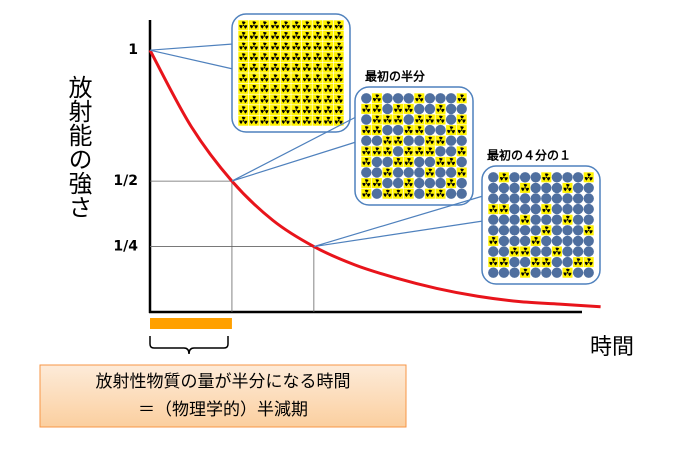  What do you see at coordinates (395, 76) in the screenshot?
I see `callout-label: 最初の半分` at bounding box center [395, 76].